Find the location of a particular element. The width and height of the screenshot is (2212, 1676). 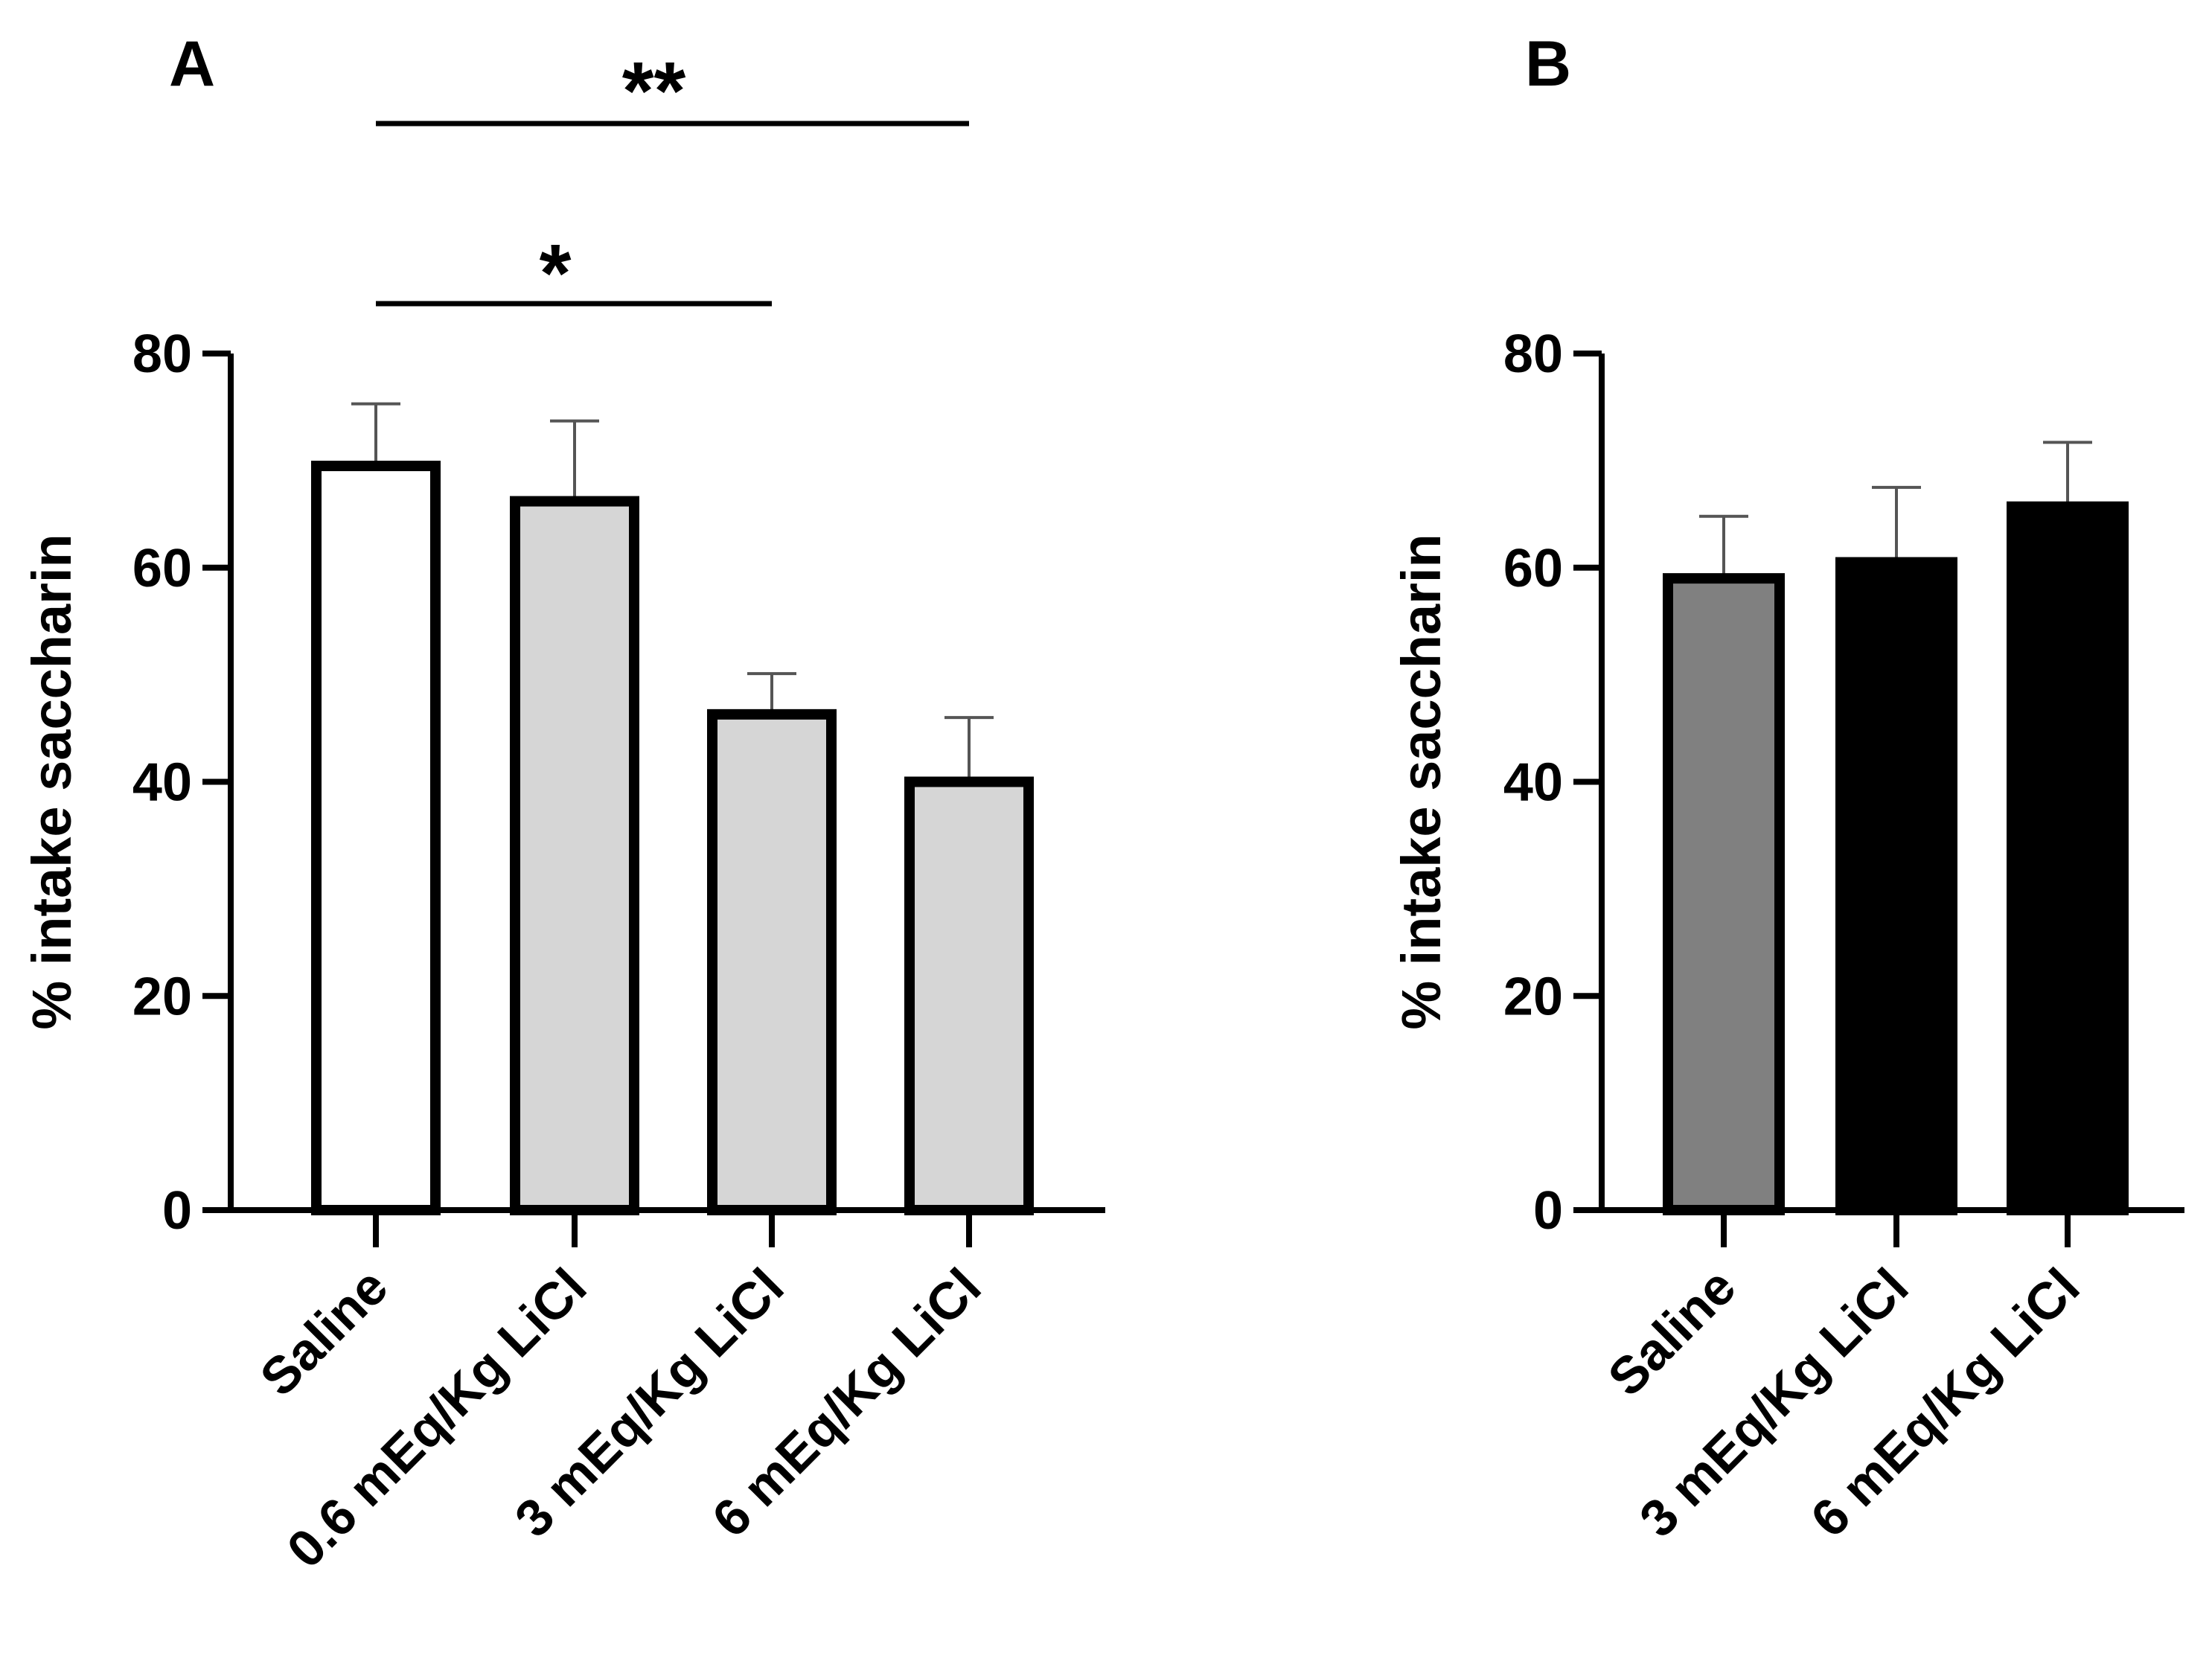

panel-label: B is located at coordinates (1548, 64).